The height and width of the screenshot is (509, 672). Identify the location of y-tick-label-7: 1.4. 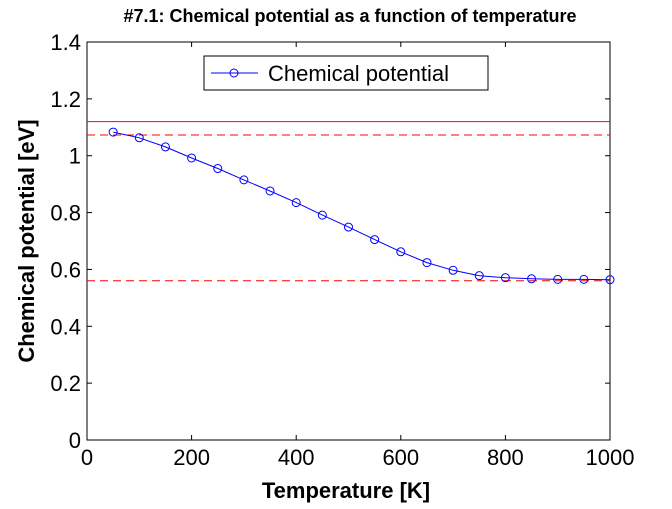
(65, 42).